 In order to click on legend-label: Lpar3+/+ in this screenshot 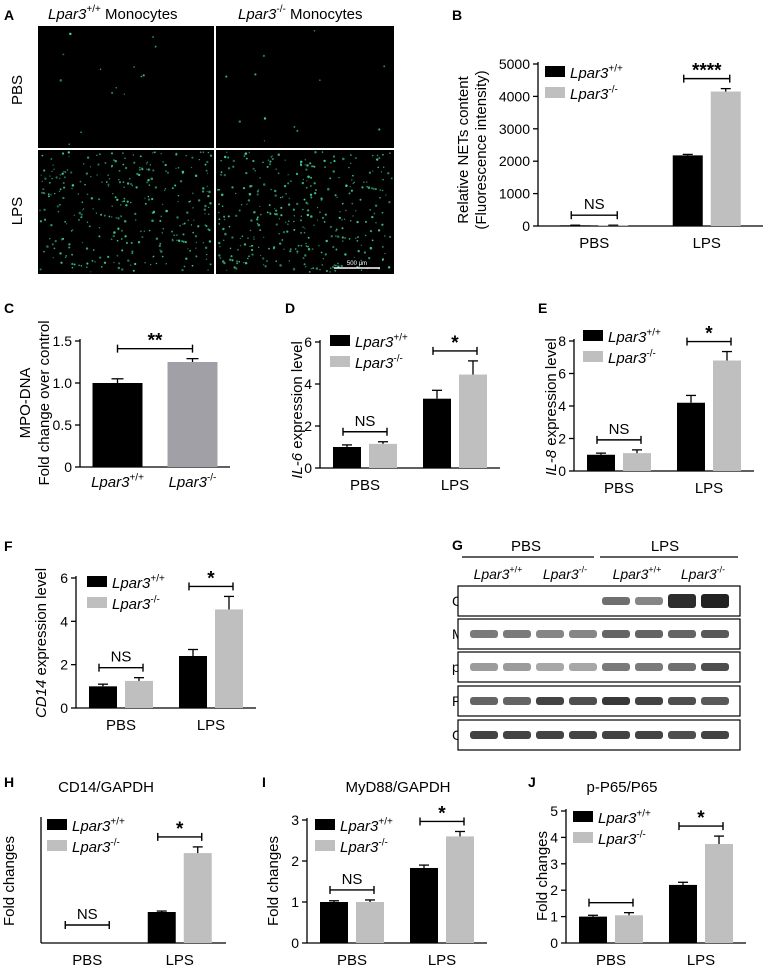, I will do `click(596, 72)`.